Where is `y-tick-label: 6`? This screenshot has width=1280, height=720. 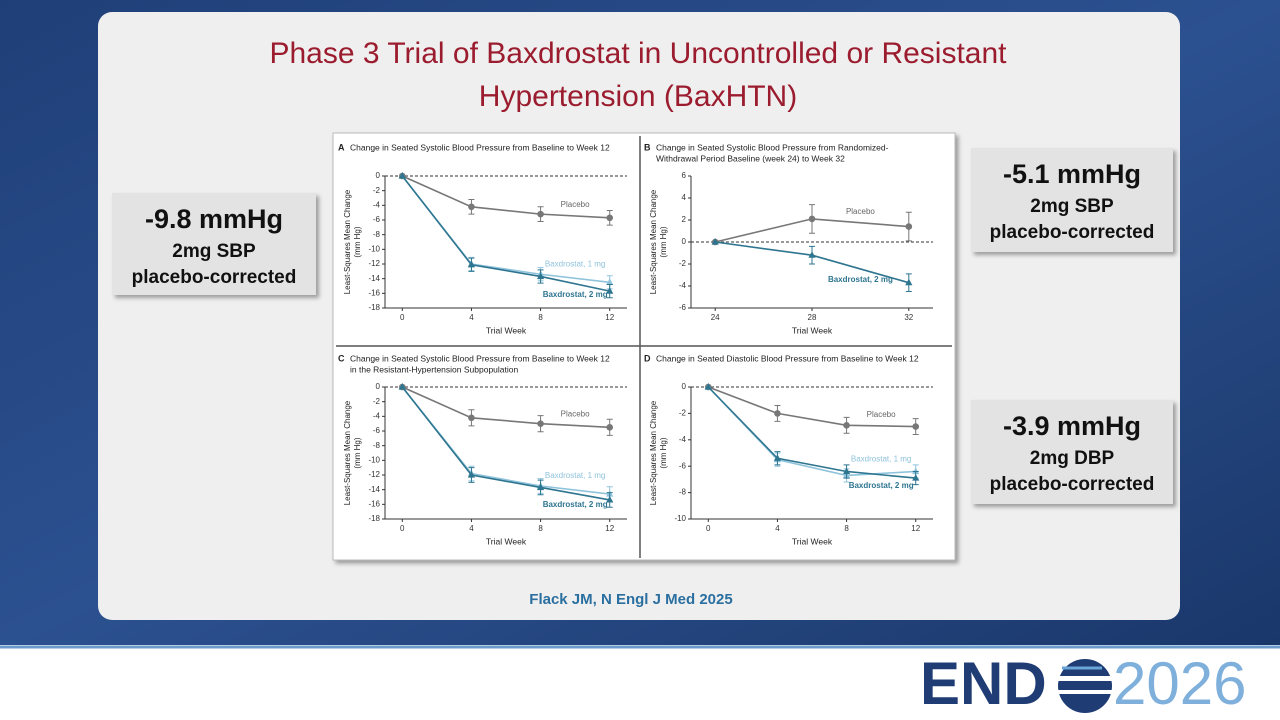 y-tick-label: 6 is located at coordinates (684, 175).